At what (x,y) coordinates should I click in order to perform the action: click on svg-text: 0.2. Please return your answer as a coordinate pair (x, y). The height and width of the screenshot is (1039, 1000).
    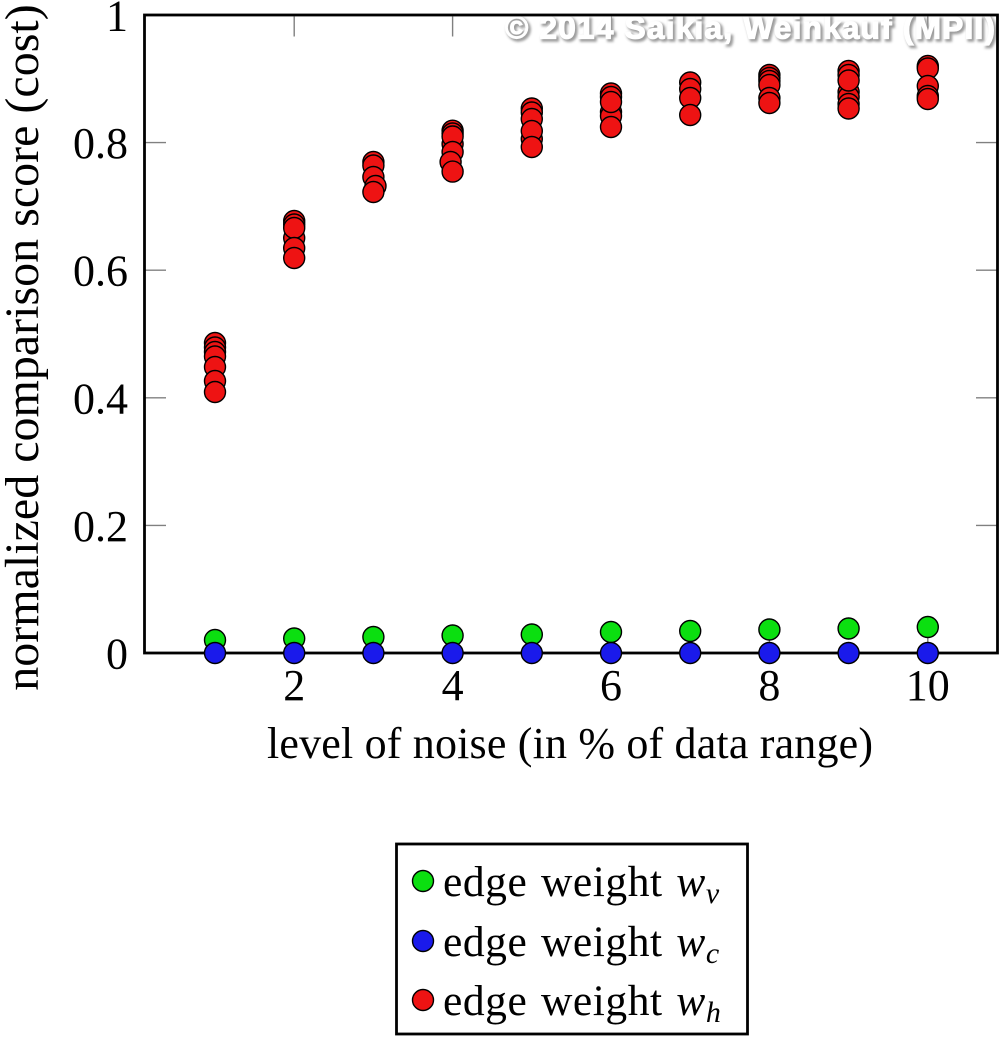
    Looking at the image, I should click on (100, 526).